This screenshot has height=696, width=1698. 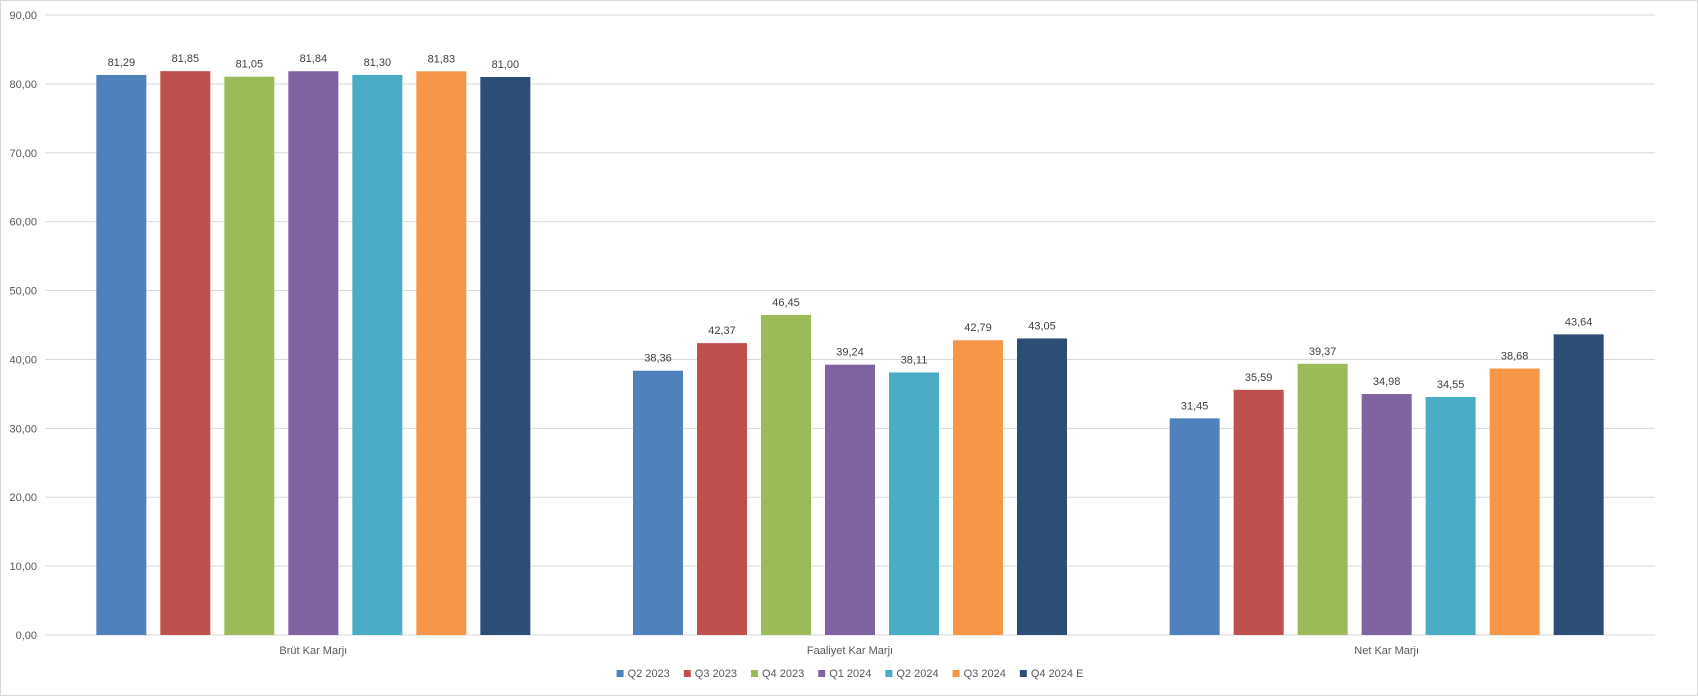 I want to click on data-label: 42,79, so click(x=978, y=328).